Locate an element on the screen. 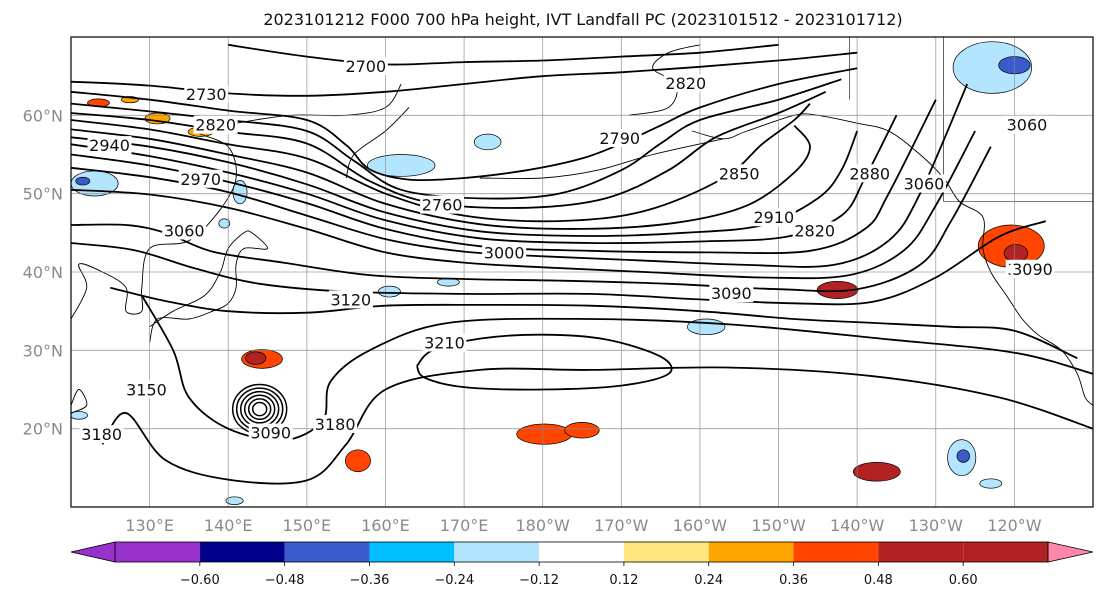 The height and width of the screenshot is (601, 1105). x-tick-label: 160°W is located at coordinates (700, 525).